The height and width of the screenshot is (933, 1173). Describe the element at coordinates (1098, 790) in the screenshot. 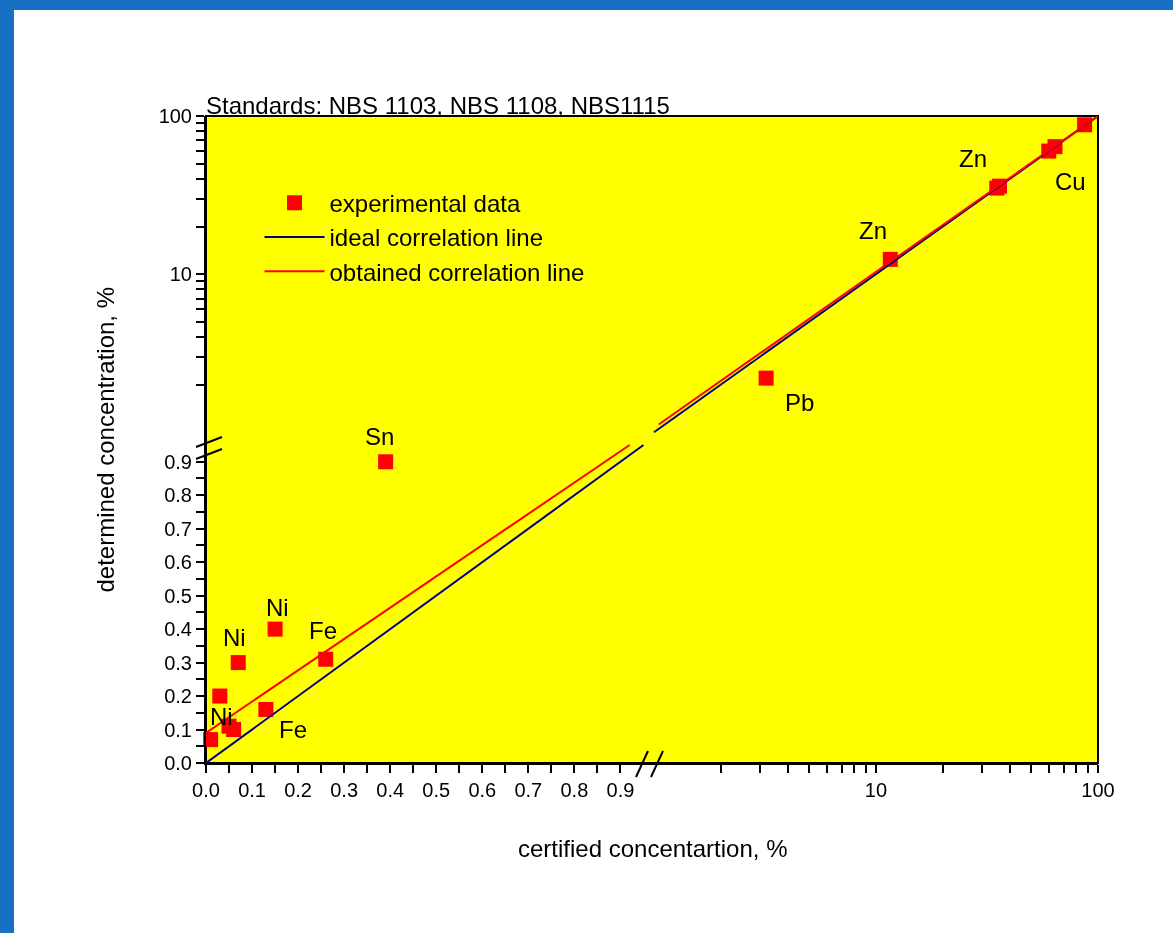

I see `x-tick-label: 100` at that location.